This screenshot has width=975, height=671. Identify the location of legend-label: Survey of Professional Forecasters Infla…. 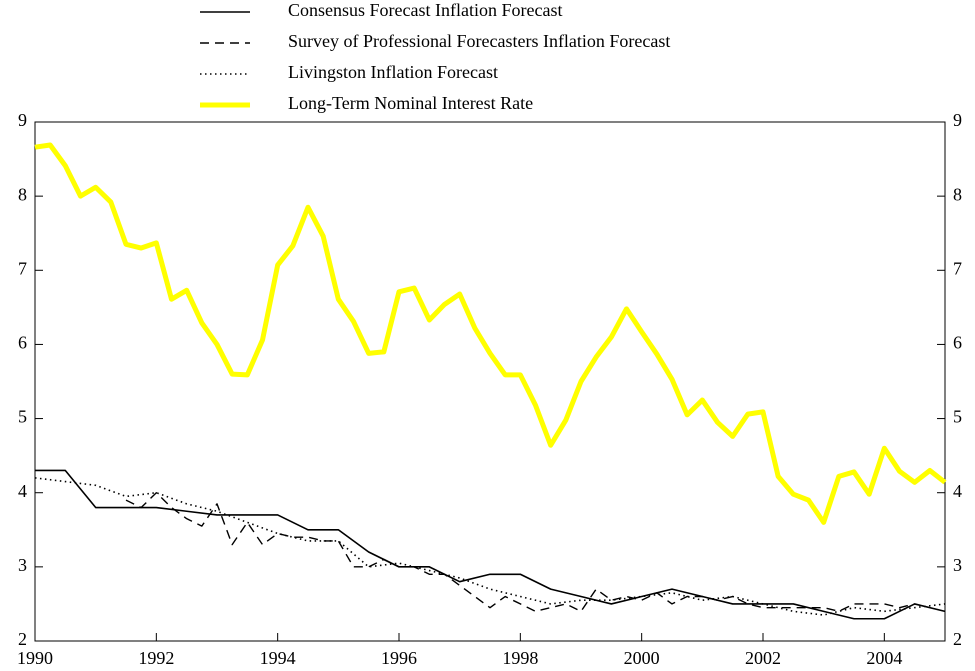
(479, 41).